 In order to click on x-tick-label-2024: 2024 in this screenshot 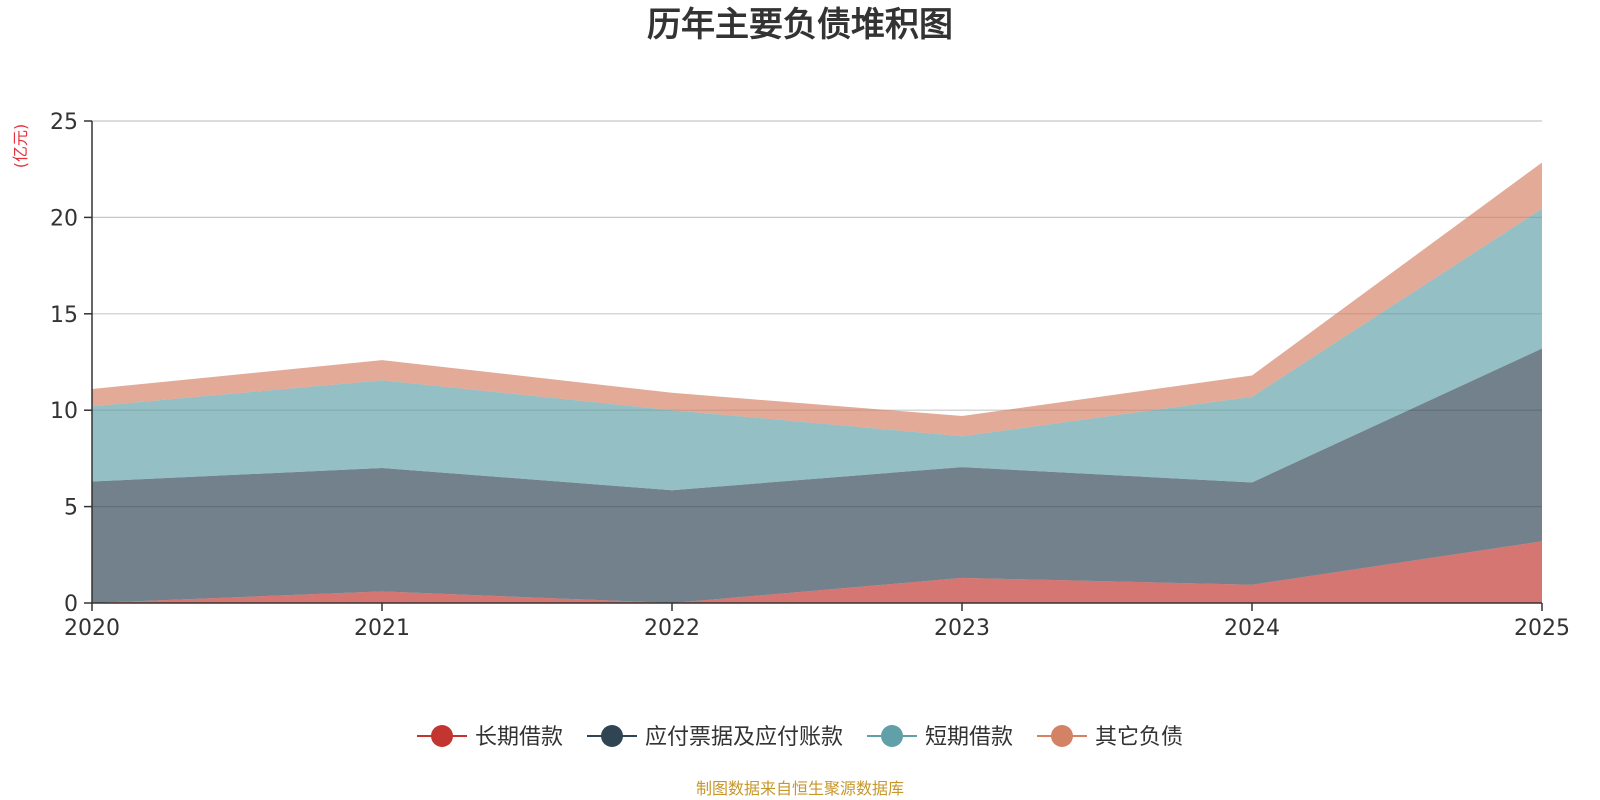, I will do `click(1252, 628)`.